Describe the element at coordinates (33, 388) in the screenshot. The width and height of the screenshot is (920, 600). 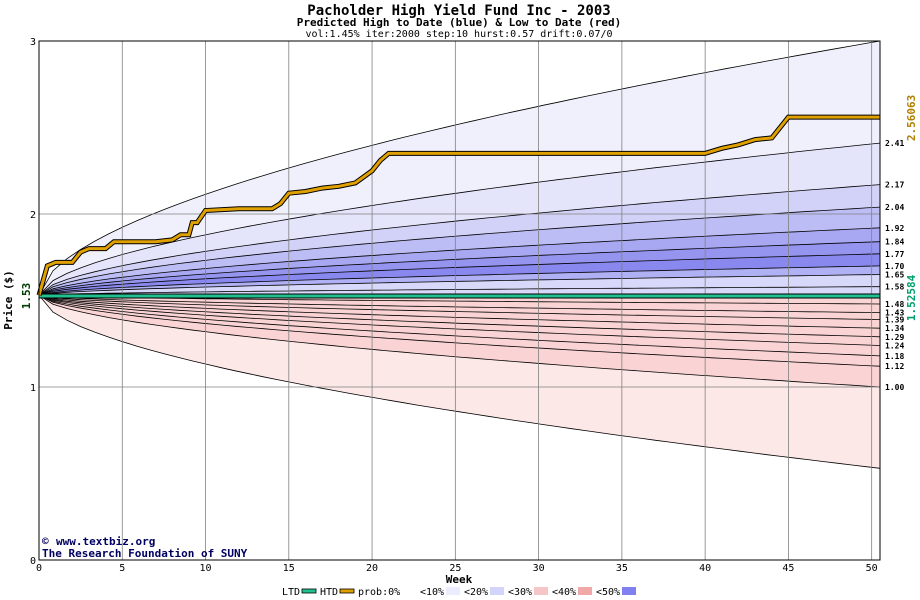
I see `y-tick-label: 1` at that location.